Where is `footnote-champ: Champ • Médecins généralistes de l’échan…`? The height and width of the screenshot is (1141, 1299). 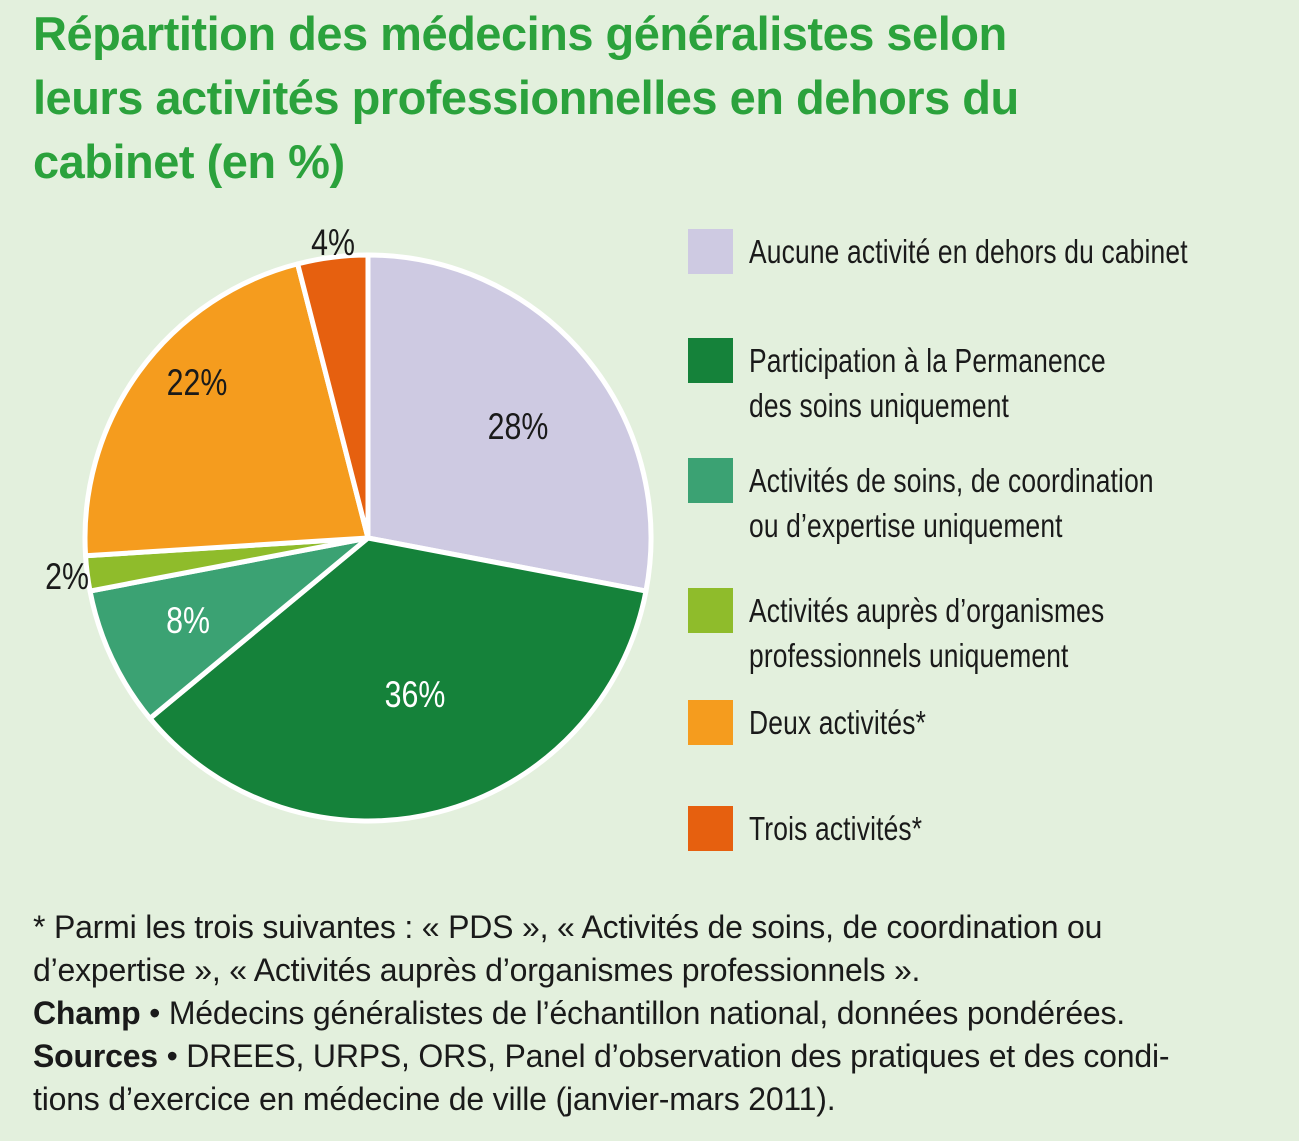 footnote-champ: Champ • Médecins généralistes de l’échan… is located at coordinates (662, 1013).